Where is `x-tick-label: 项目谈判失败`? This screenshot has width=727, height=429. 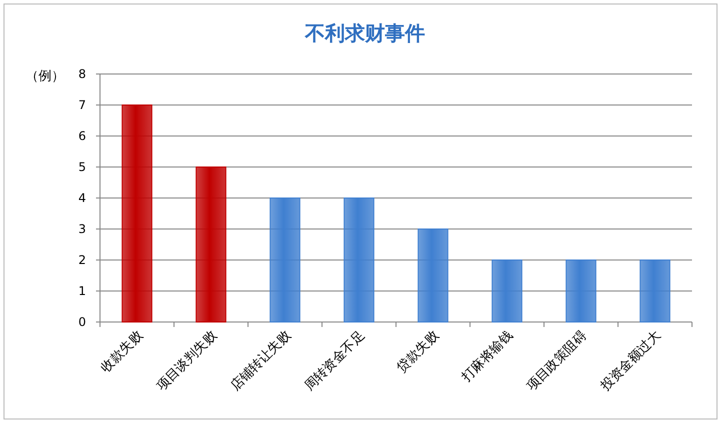 x-tick-label: 项目谈判失败 is located at coordinates (187, 361).